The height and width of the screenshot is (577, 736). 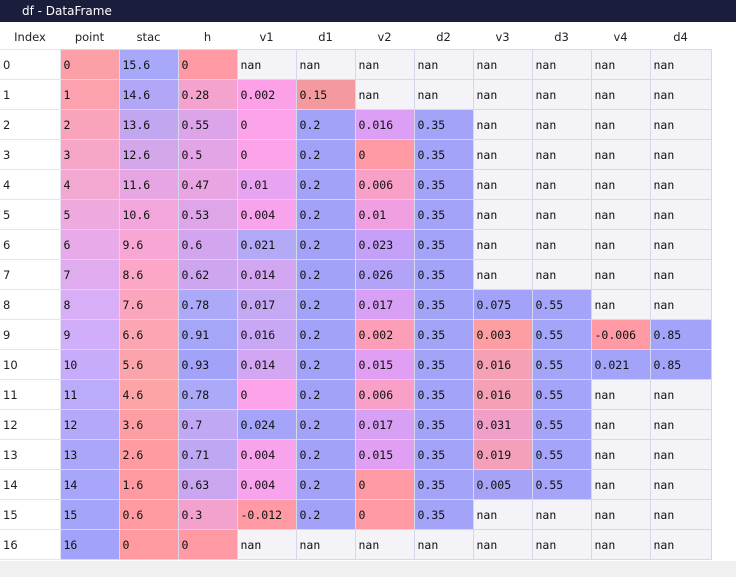 I want to click on column-header-stac: stac, so click(x=148, y=37).